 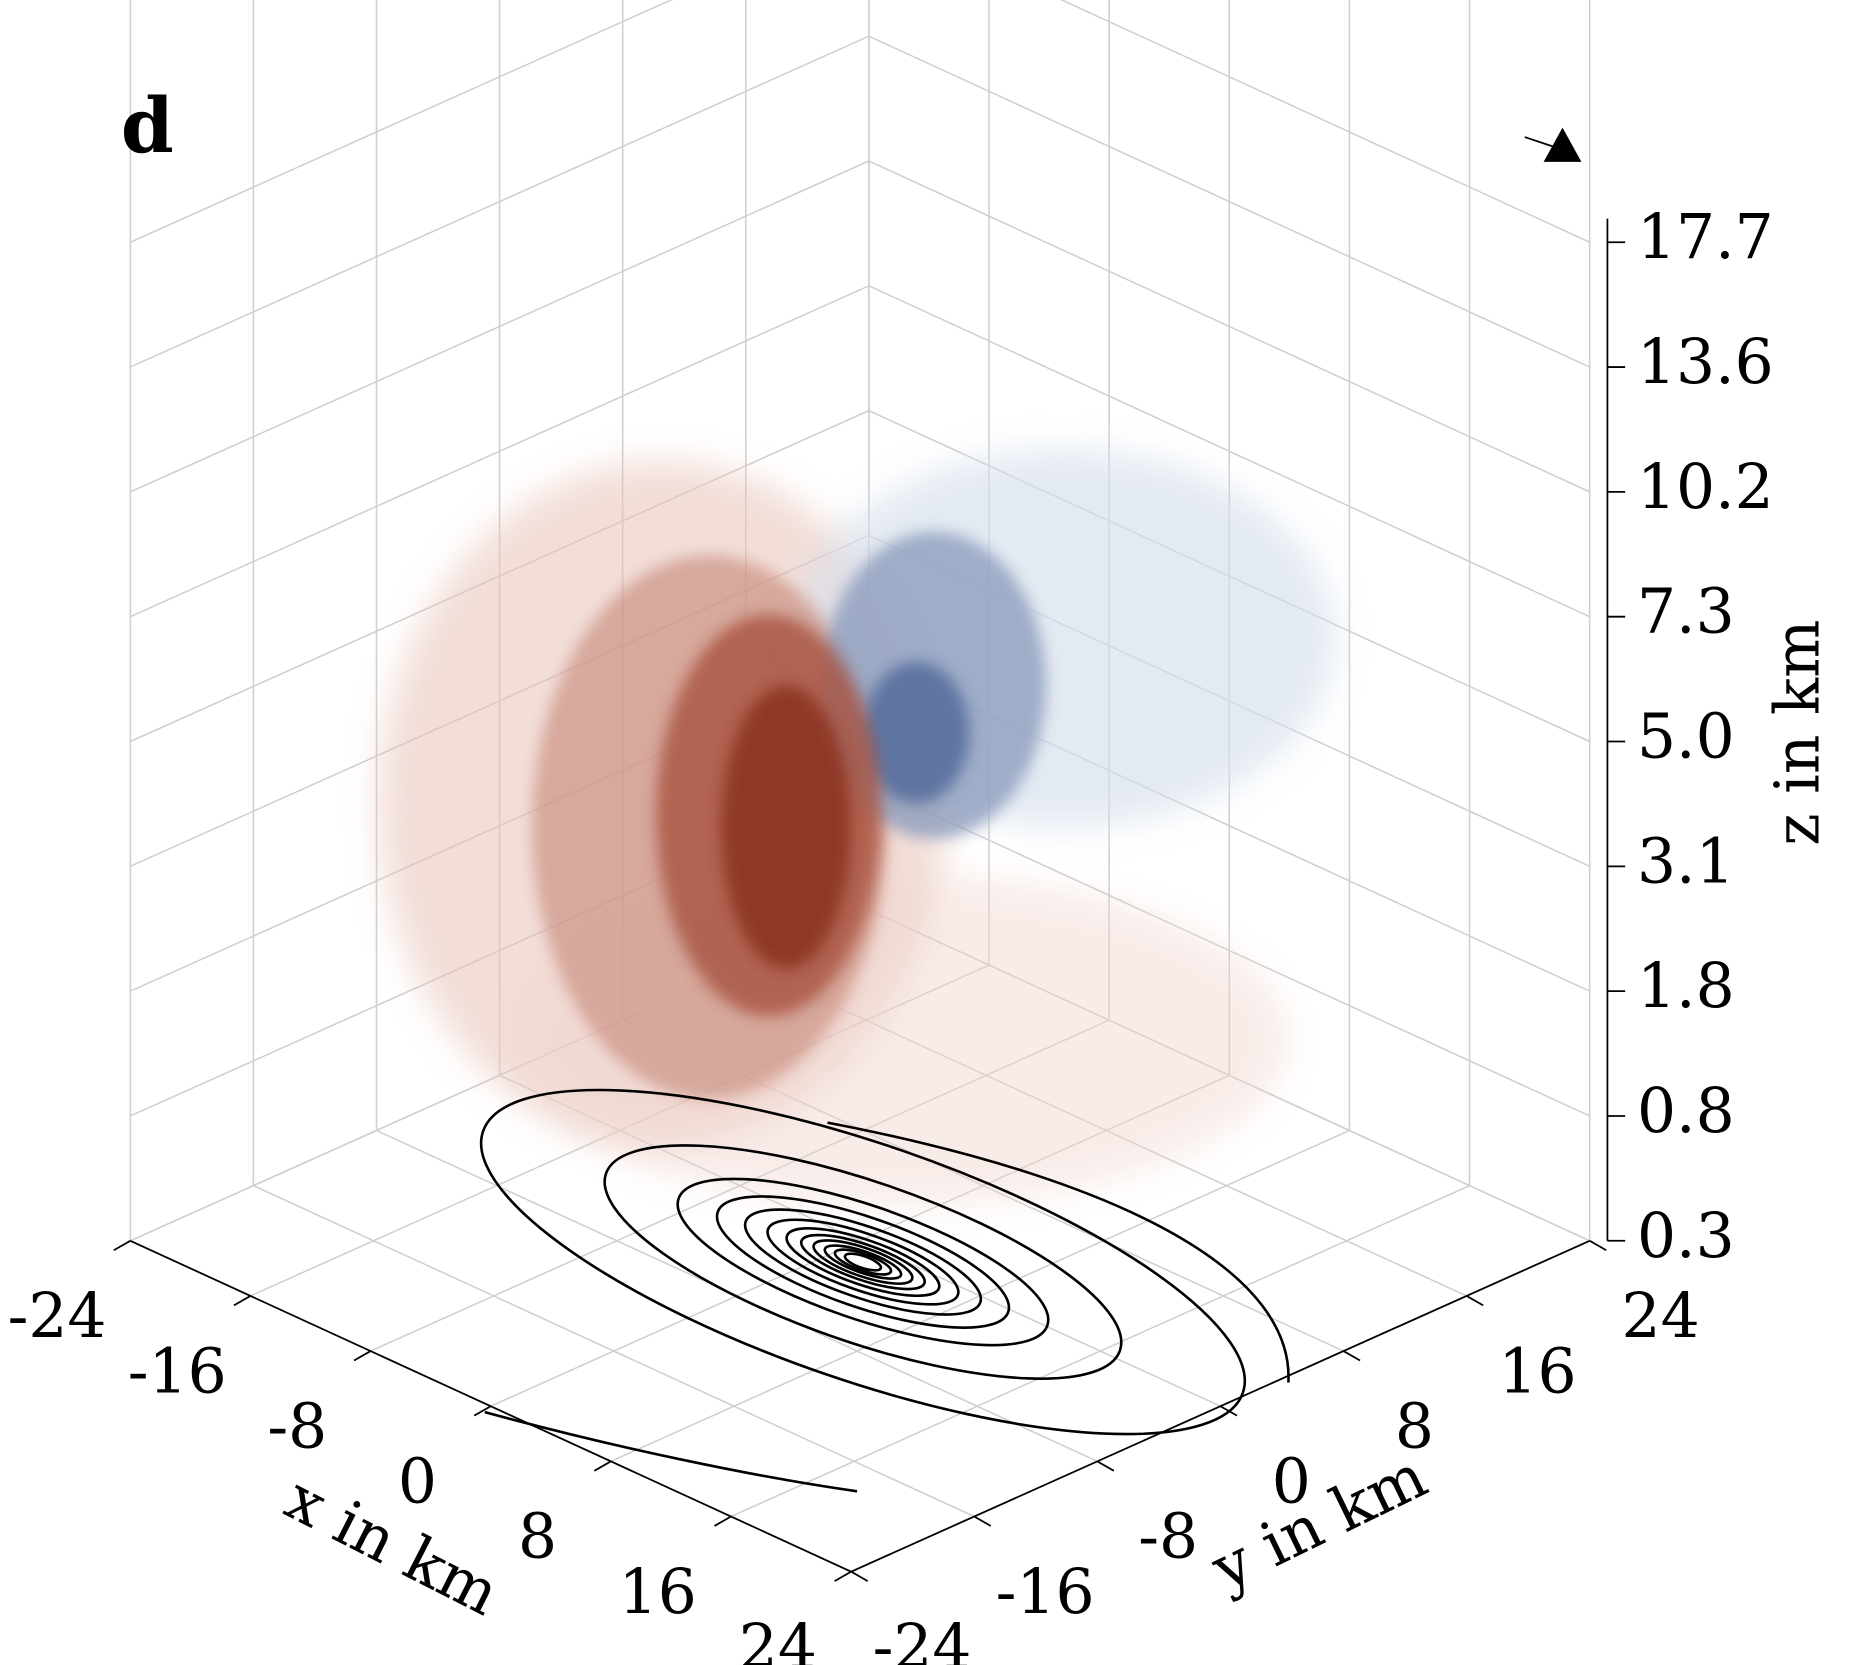 I want to click on z-tick-label: 10.2, so click(x=1705, y=487).